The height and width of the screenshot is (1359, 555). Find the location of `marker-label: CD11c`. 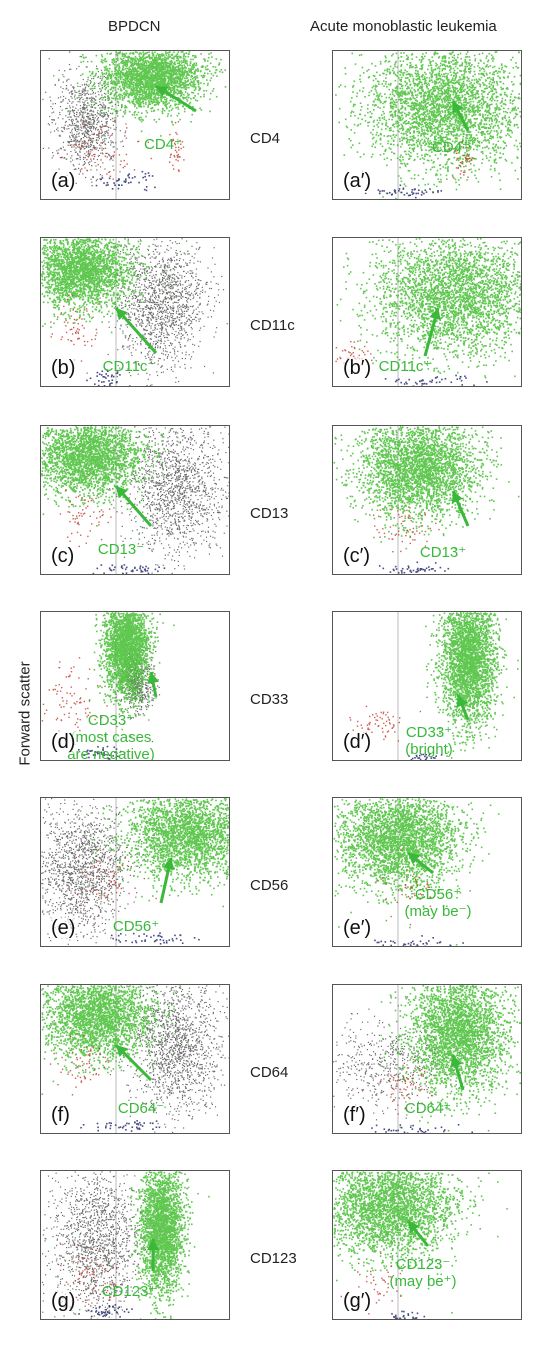

marker-label: CD11c is located at coordinates (272, 325).